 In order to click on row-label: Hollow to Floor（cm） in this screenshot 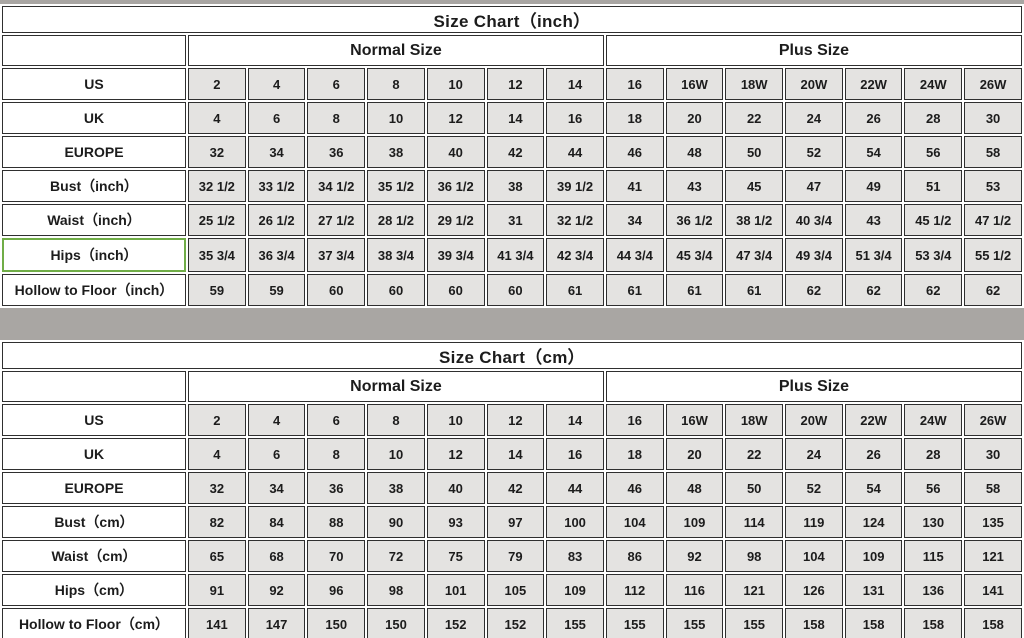, I will do `click(94, 623)`.